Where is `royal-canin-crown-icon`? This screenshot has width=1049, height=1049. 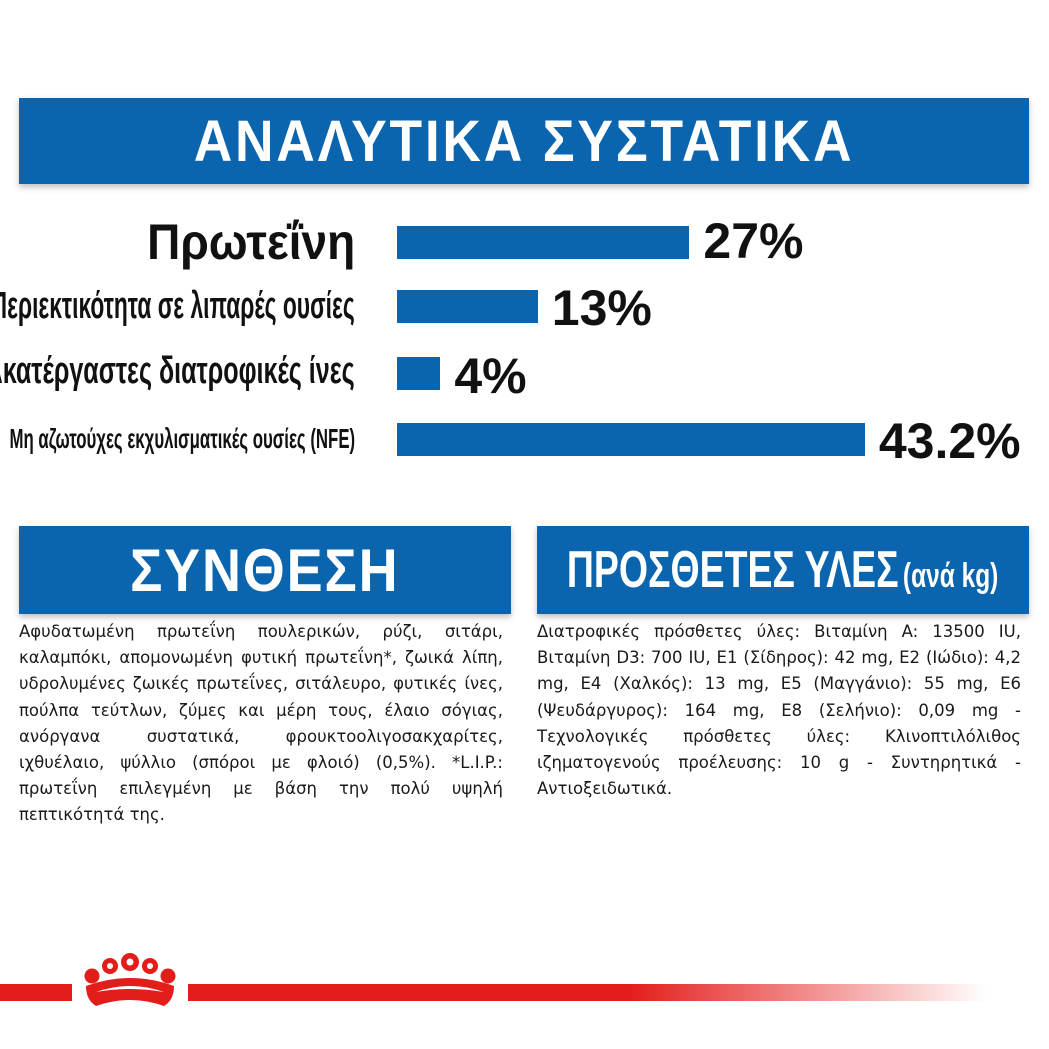 royal-canin-crown-icon is located at coordinates (130, 979).